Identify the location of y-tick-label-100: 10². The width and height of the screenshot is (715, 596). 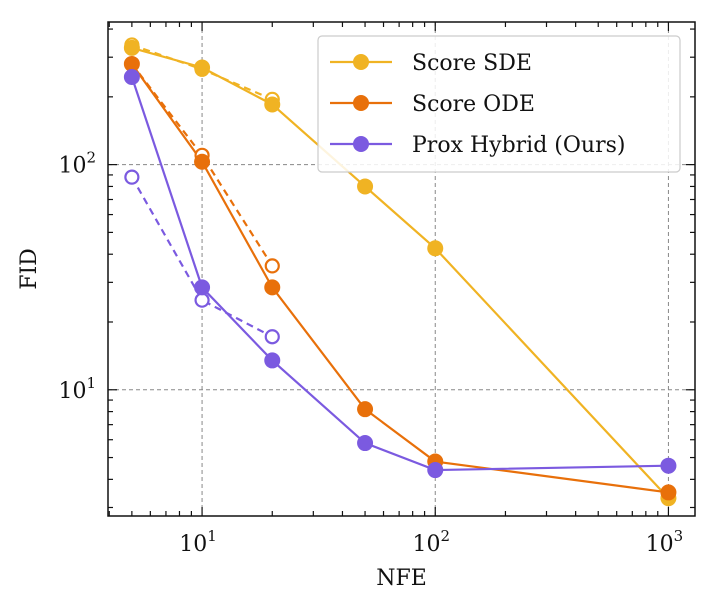
(77, 164).